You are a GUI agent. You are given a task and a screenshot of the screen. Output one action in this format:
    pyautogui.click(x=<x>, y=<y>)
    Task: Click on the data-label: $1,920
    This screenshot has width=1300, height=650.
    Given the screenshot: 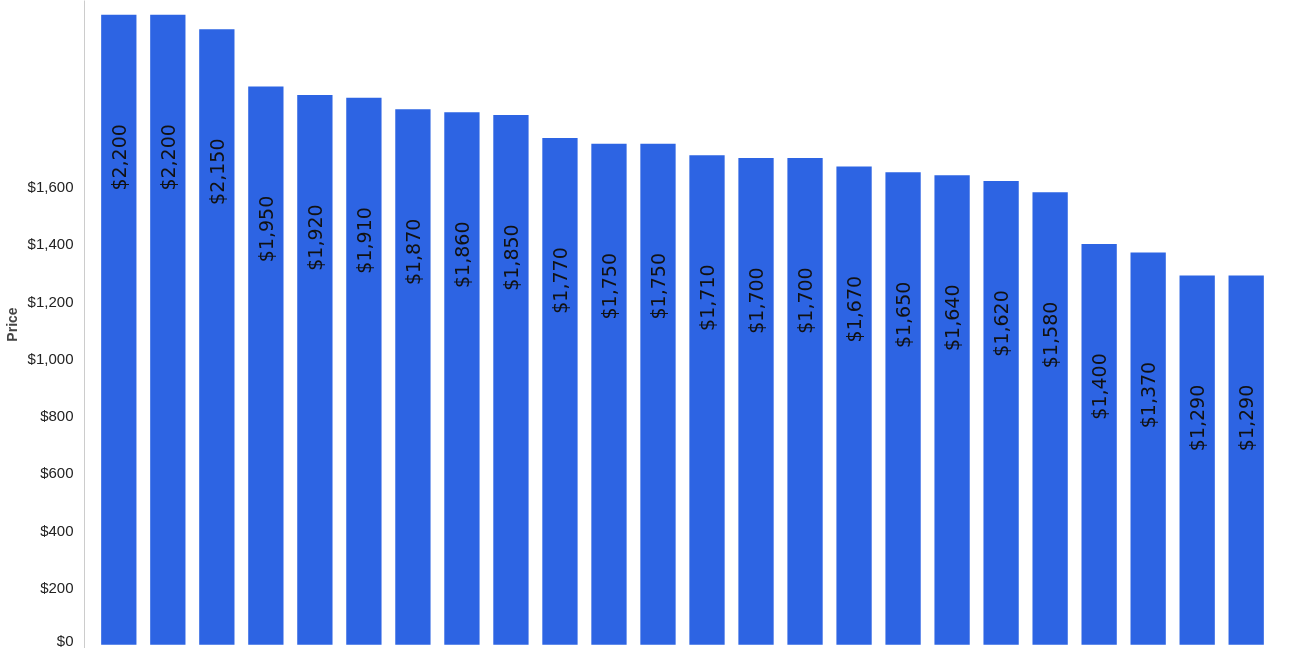 What is the action you would take?
    pyautogui.click(x=314, y=237)
    